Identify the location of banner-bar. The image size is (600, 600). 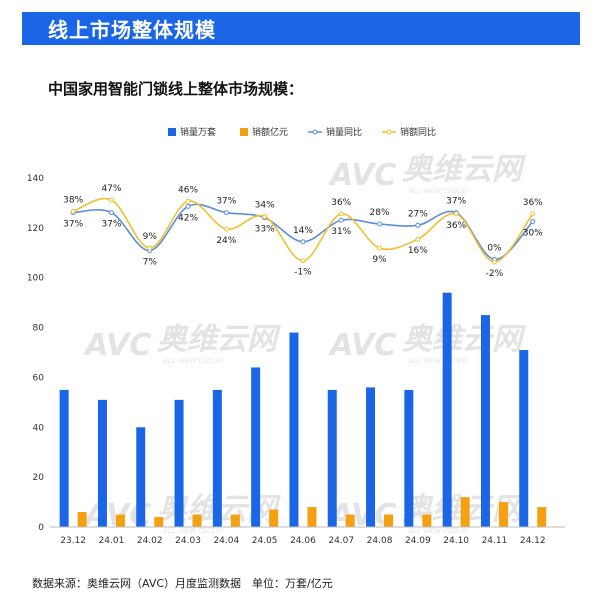
(301, 28).